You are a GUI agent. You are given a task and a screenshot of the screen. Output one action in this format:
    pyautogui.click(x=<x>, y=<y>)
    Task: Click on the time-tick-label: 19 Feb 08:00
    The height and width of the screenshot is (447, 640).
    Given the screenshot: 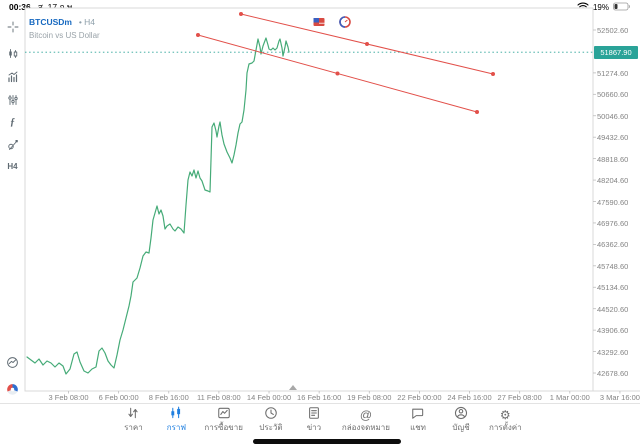 What is the action you would take?
    pyautogui.click(x=369, y=397)
    